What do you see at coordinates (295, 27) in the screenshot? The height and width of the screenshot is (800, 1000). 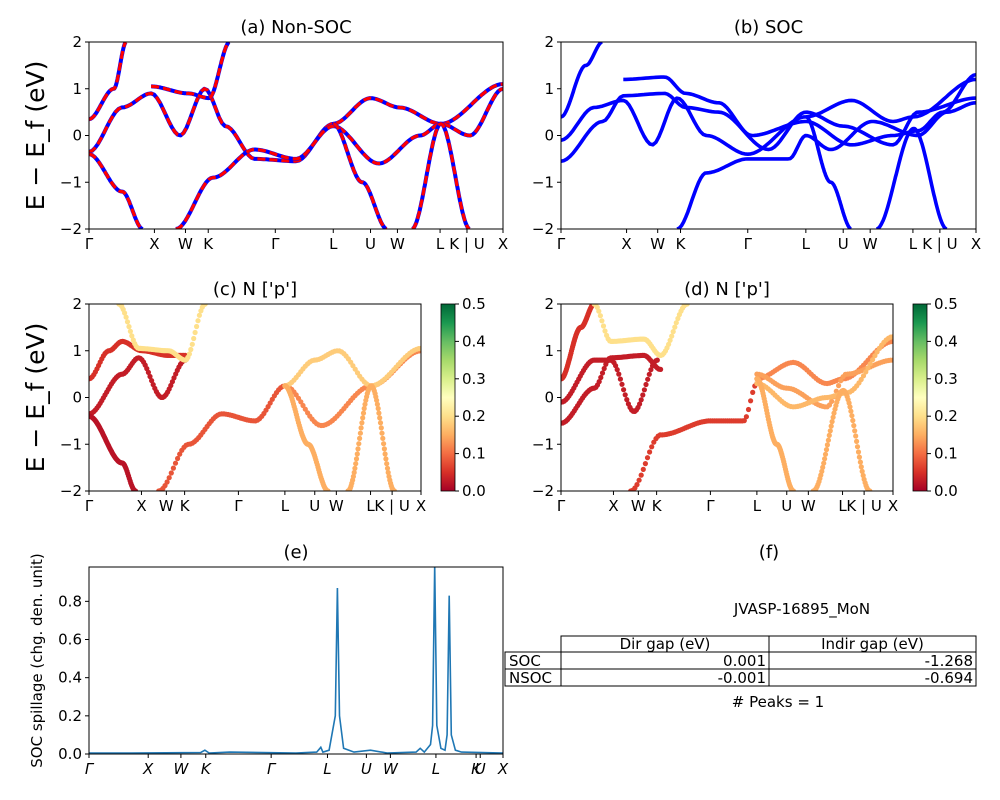 I see `panel-title: (a) Non-SOC` at bounding box center [295, 27].